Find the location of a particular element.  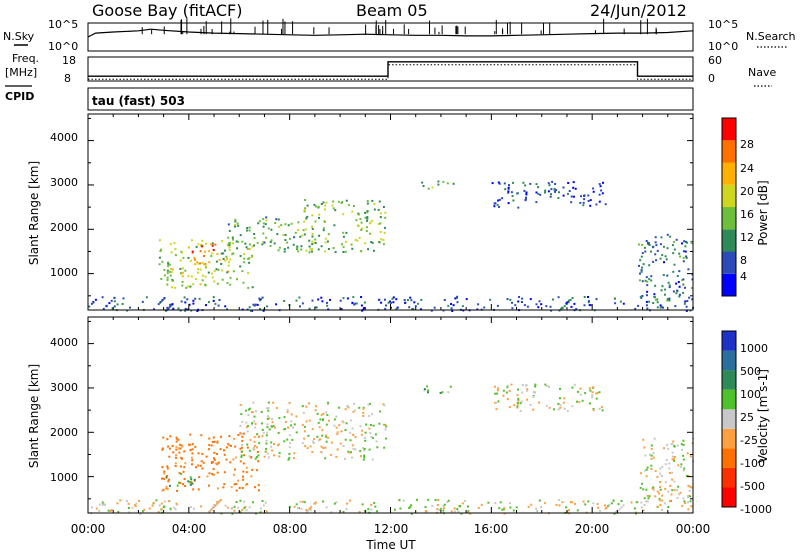

velocity-colorbar-label: Velocity [m s-1] is located at coordinates (763, 416).